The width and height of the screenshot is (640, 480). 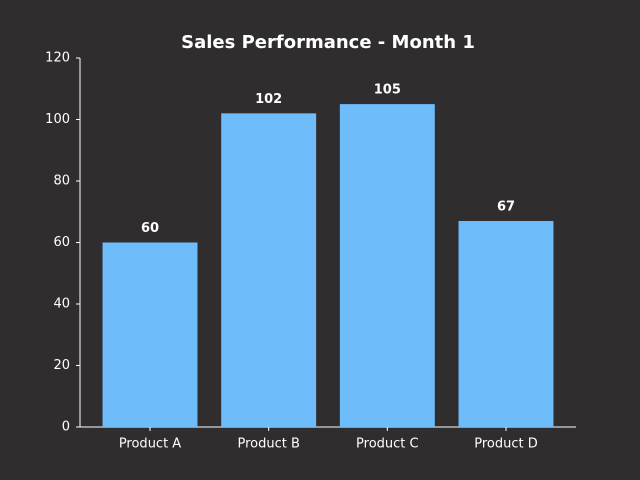 What do you see at coordinates (268, 99) in the screenshot?
I see `value-label: 102` at bounding box center [268, 99].